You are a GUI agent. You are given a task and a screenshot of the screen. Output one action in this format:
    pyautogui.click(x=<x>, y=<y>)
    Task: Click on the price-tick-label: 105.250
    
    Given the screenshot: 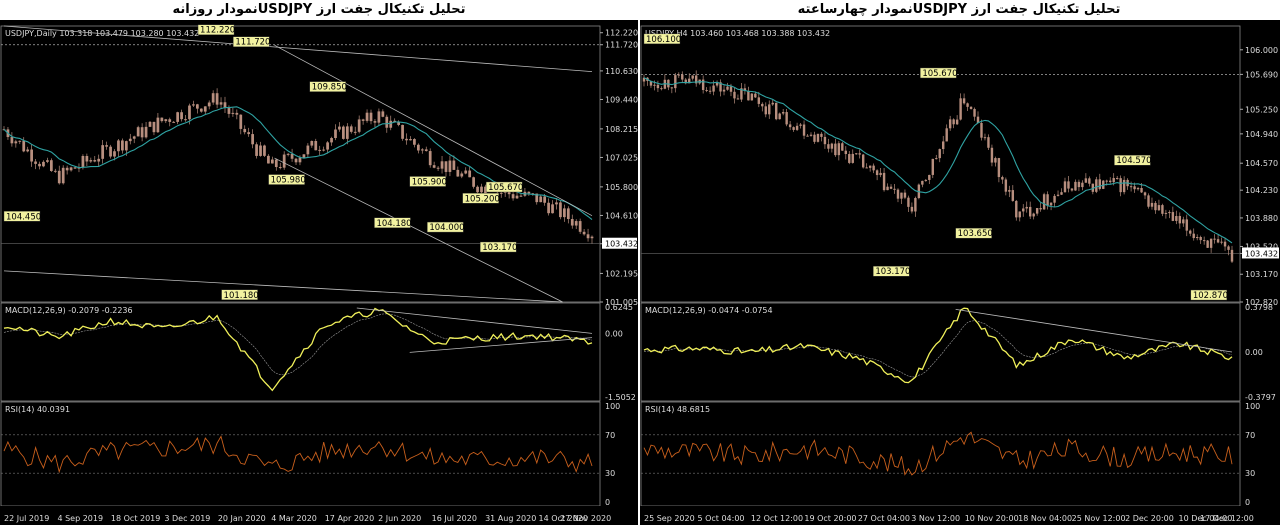 What is the action you would take?
    pyautogui.click(x=1261, y=109)
    